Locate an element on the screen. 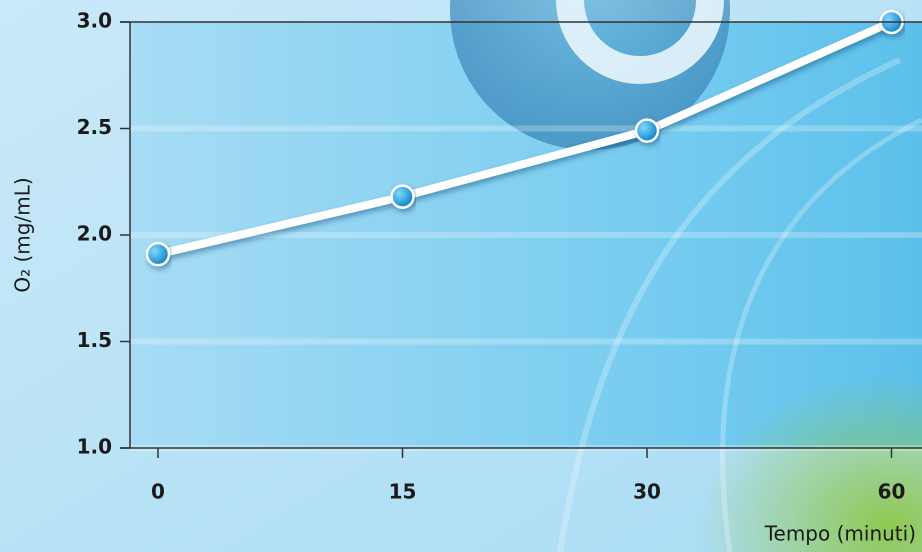  decor-ring is located at coordinates (640, 42).